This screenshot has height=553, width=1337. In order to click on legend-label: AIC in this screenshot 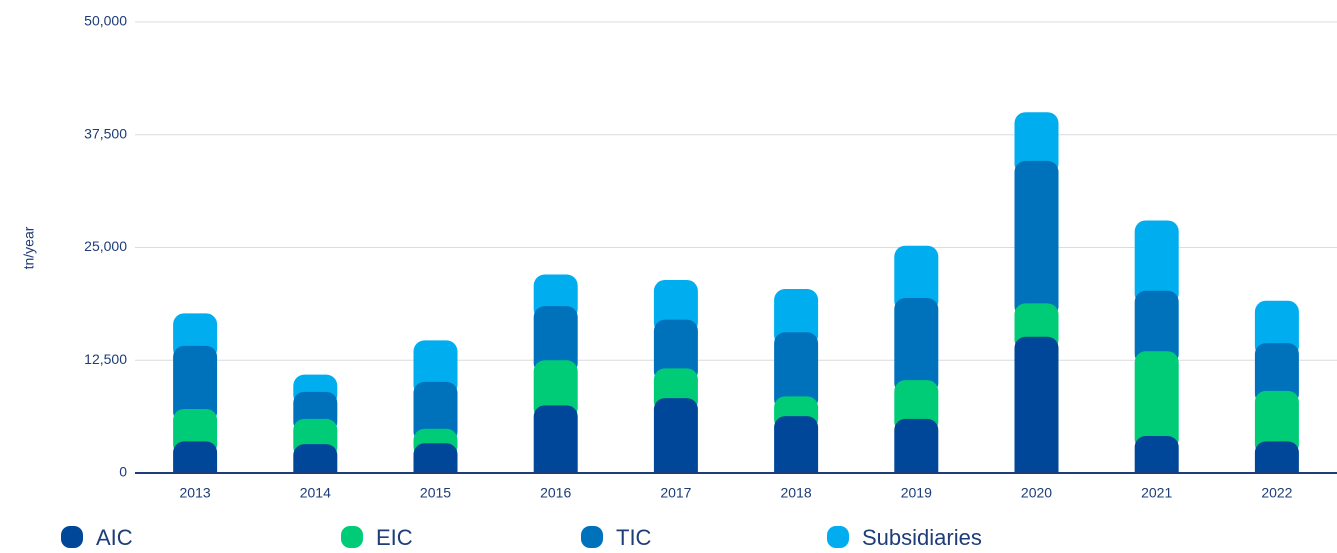, I will do `click(114, 537)`.